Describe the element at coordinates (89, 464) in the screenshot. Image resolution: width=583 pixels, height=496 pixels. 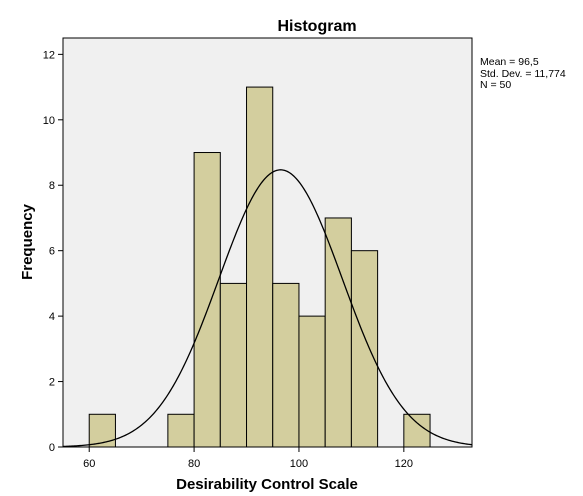
I see `x-tick-label: 60` at that location.